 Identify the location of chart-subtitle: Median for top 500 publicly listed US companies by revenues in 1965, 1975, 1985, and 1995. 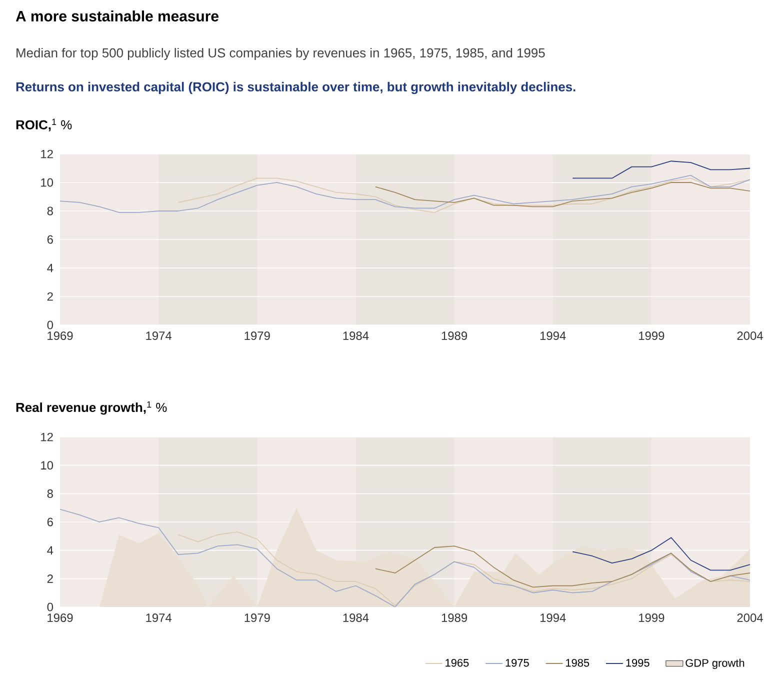
(280, 54).